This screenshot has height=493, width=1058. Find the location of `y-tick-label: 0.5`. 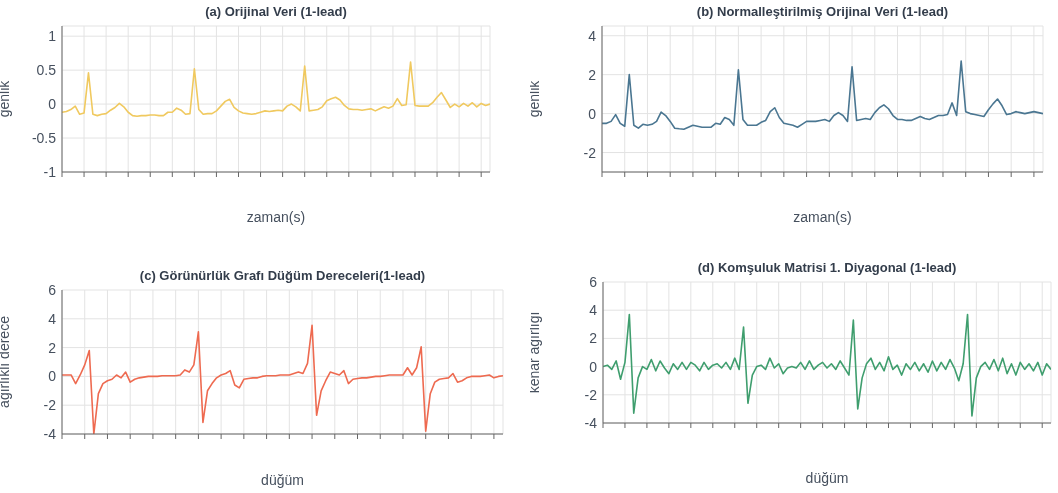

y-tick-label: 0.5 is located at coordinates (46, 70).